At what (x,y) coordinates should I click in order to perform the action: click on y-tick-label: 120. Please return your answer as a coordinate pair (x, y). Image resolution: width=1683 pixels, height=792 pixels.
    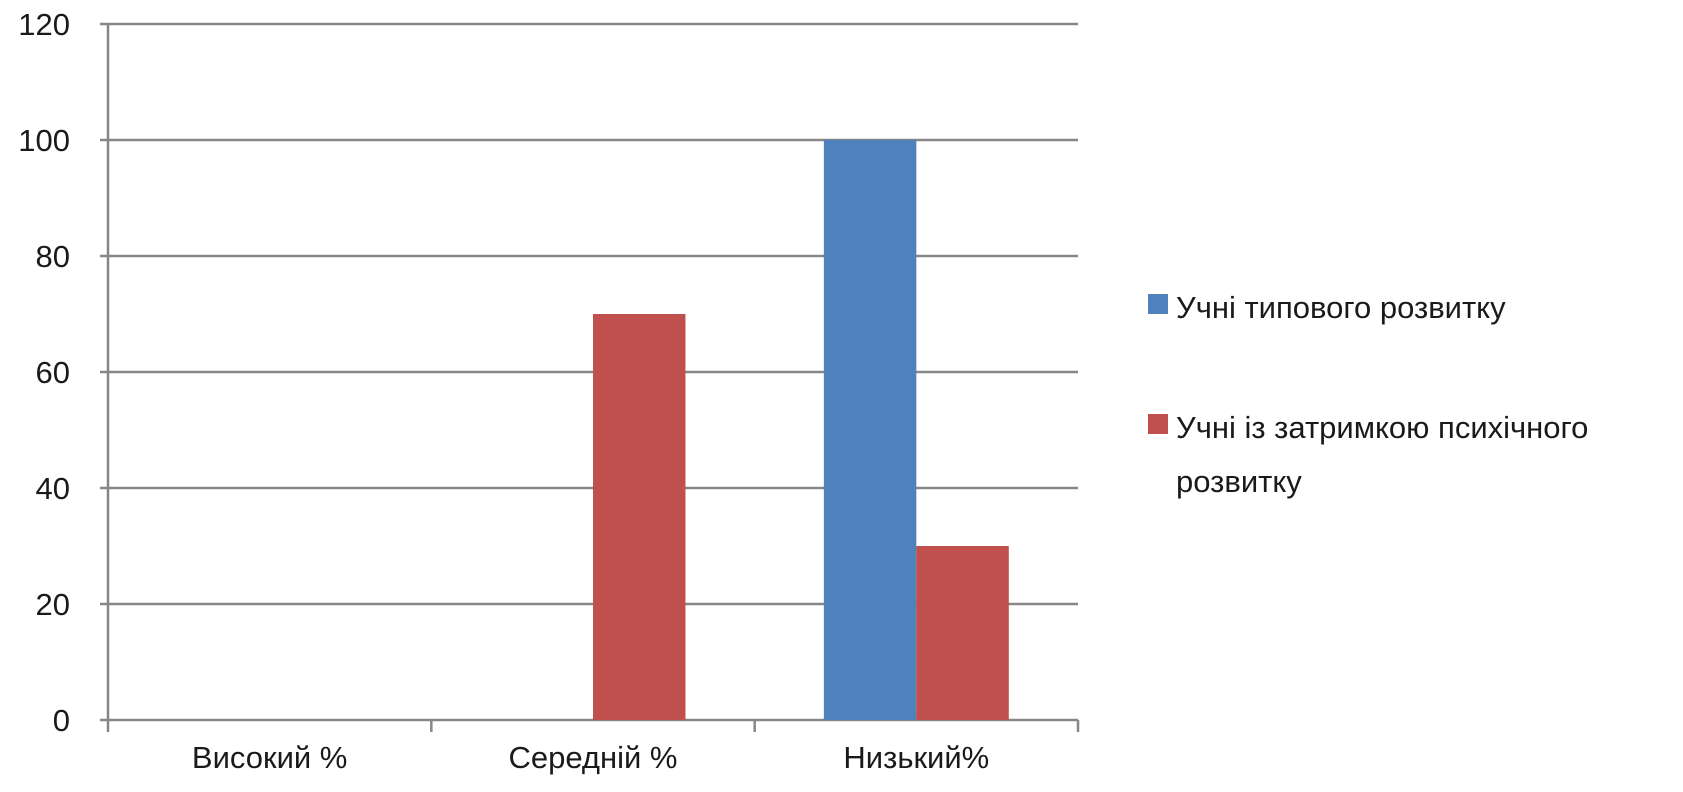
    Looking at the image, I should click on (44, 24).